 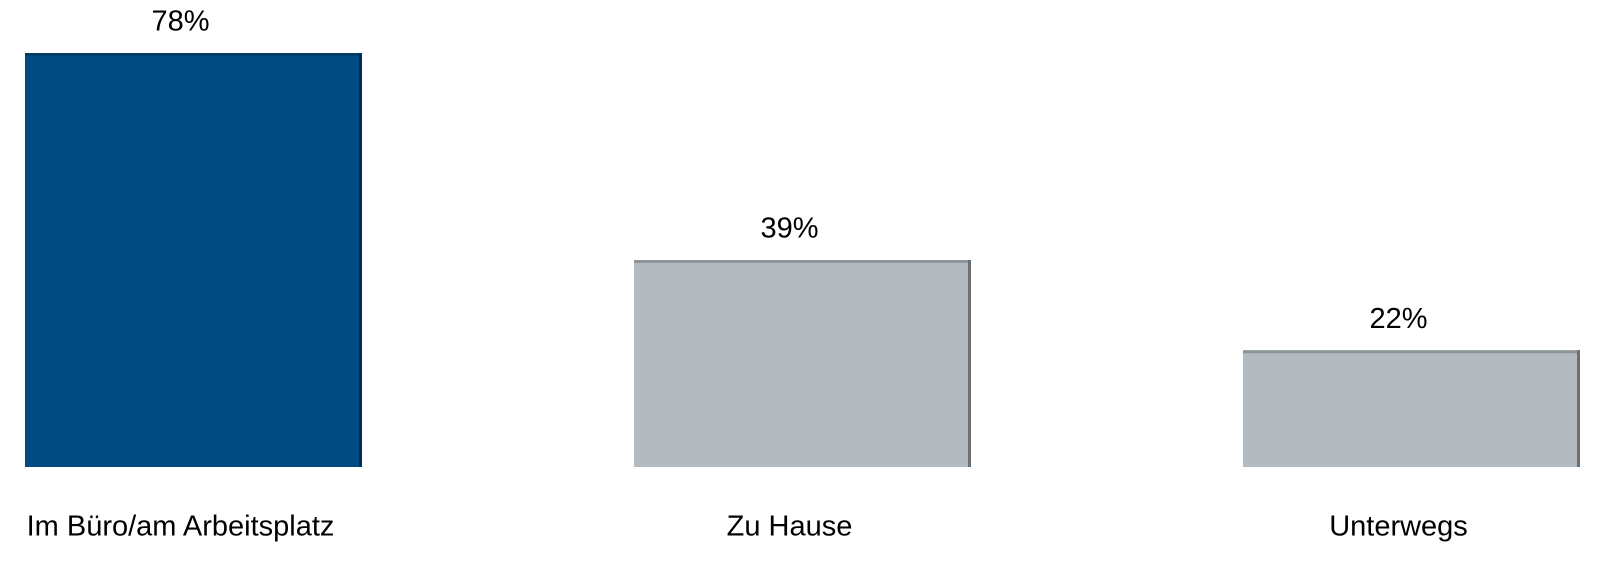 What do you see at coordinates (1398, 527) in the screenshot?
I see `category-label: Unterwegs` at bounding box center [1398, 527].